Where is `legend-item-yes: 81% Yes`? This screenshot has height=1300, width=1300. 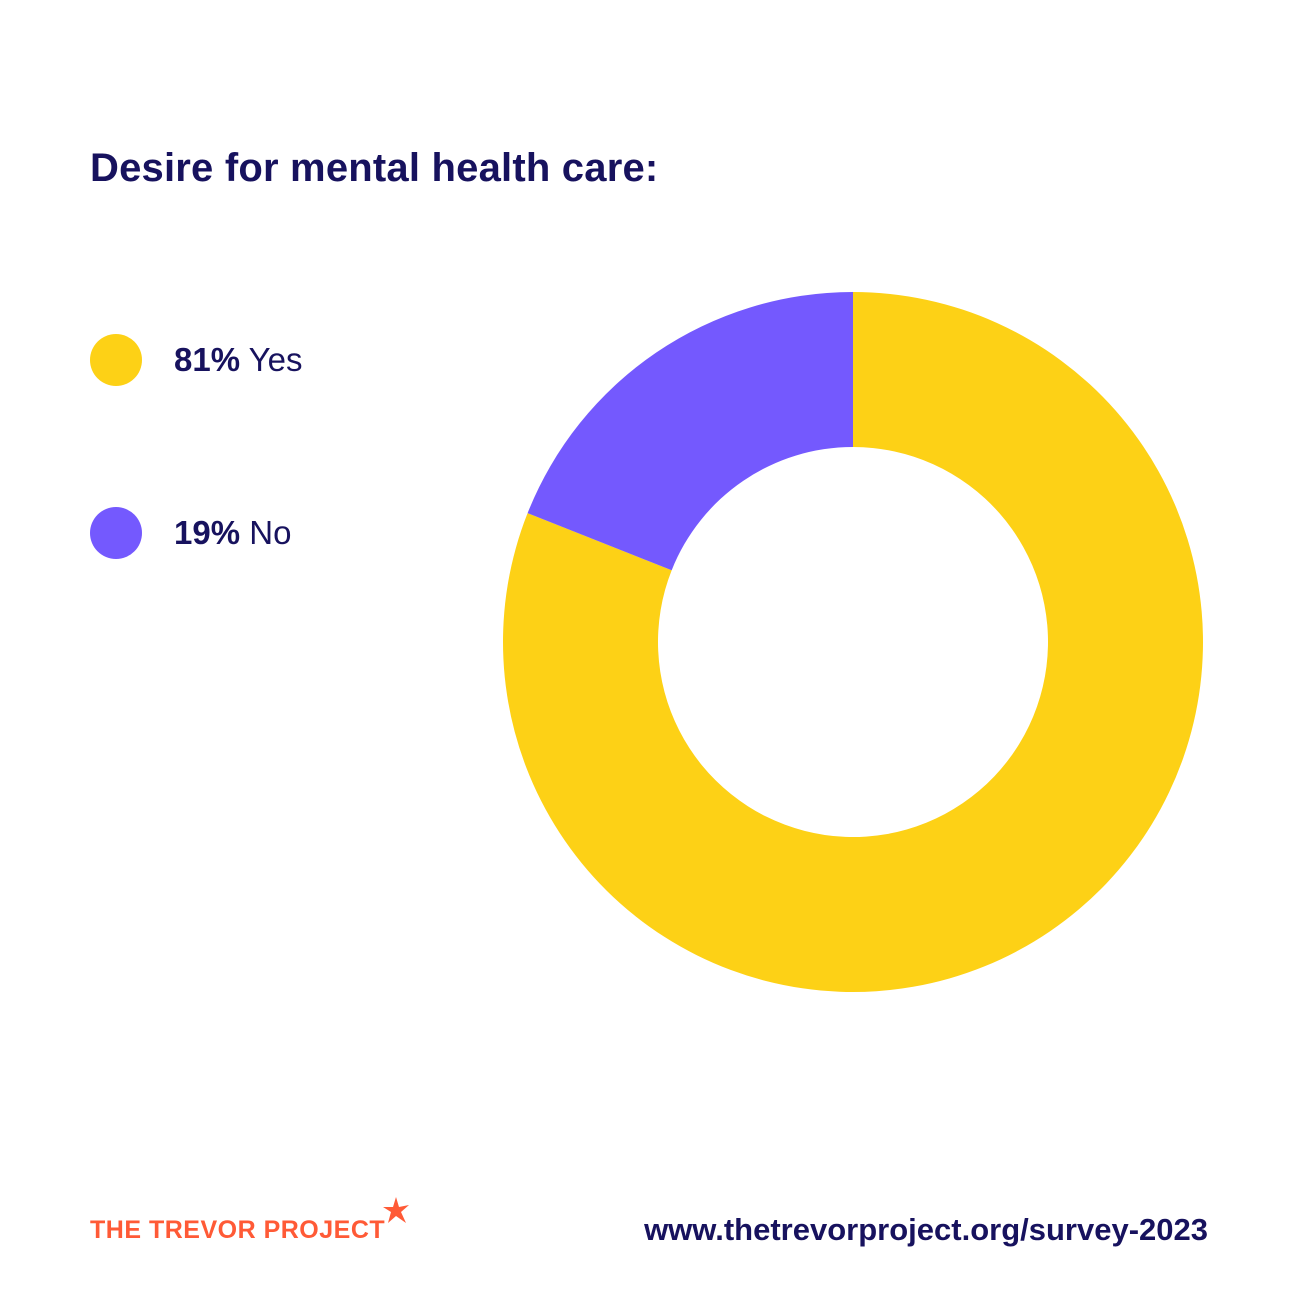 legend-item-yes: 81% Yes is located at coordinates (196, 360).